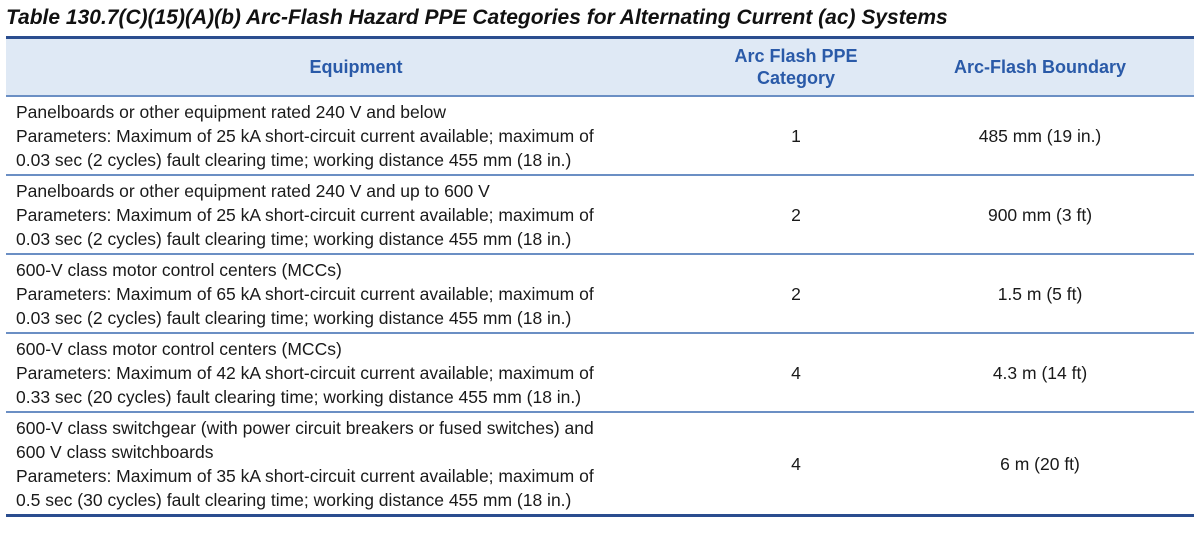 Image resolution: width=1200 pixels, height=550 pixels. Describe the element at coordinates (600, 37) in the screenshot. I see `top-rule` at that location.